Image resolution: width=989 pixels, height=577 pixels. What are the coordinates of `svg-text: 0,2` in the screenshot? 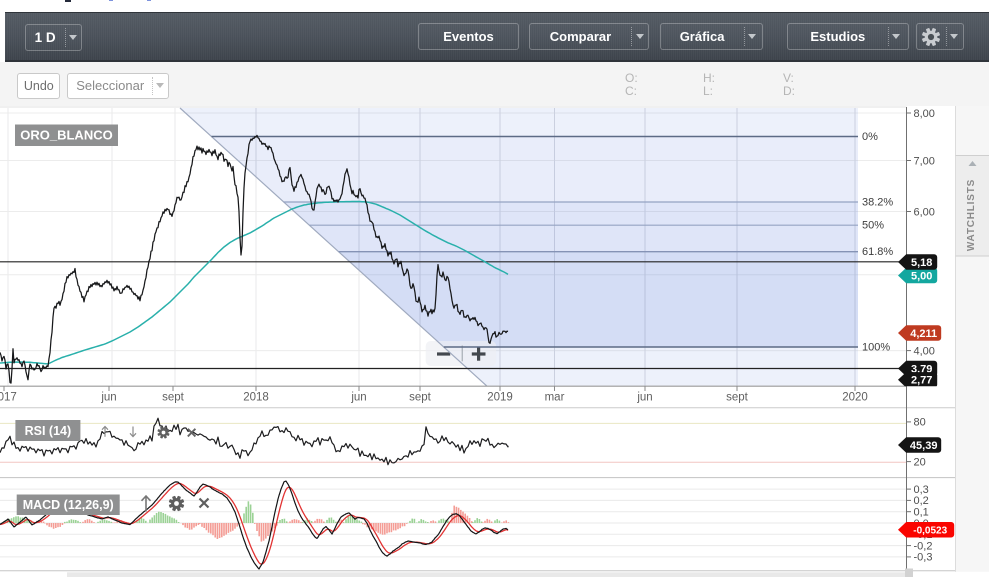 It's located at (921, 501).